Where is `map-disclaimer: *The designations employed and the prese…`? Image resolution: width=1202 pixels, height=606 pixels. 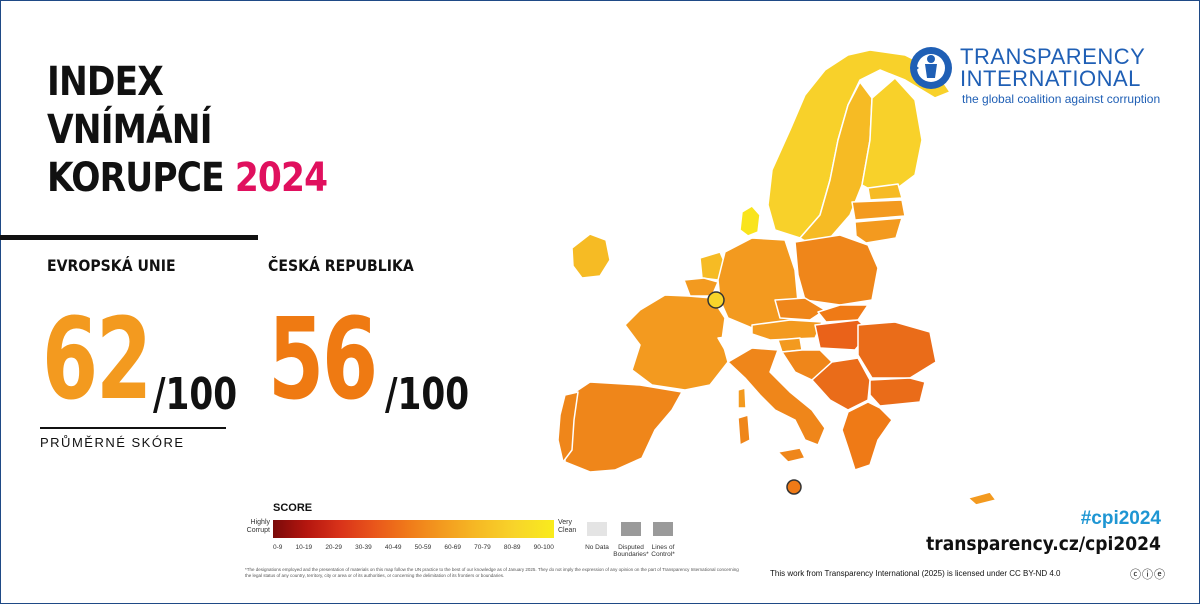
map-disclaimer: *The designations employed and the prese… is located at coordinates (492, 572).